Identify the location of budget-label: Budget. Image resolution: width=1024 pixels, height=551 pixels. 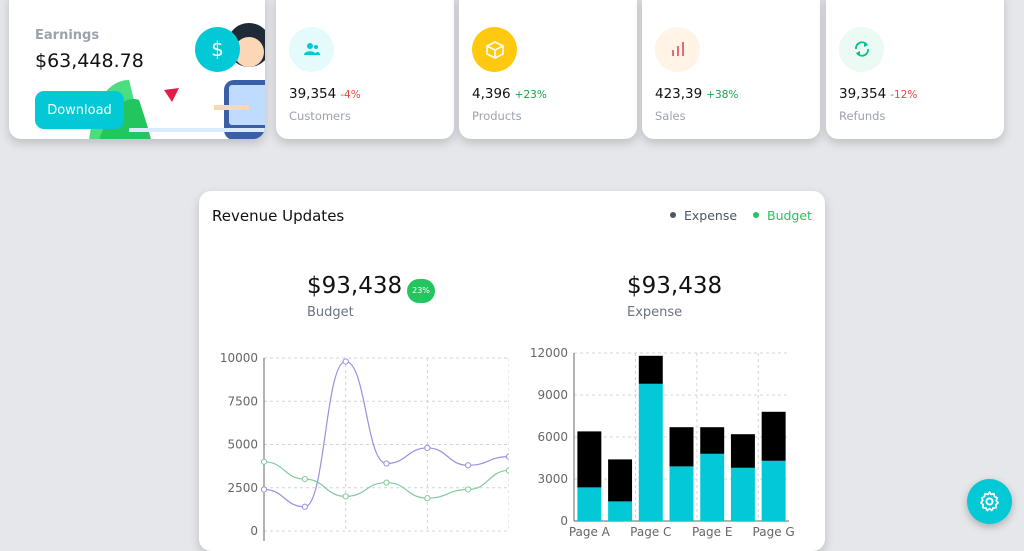
(330, 312).